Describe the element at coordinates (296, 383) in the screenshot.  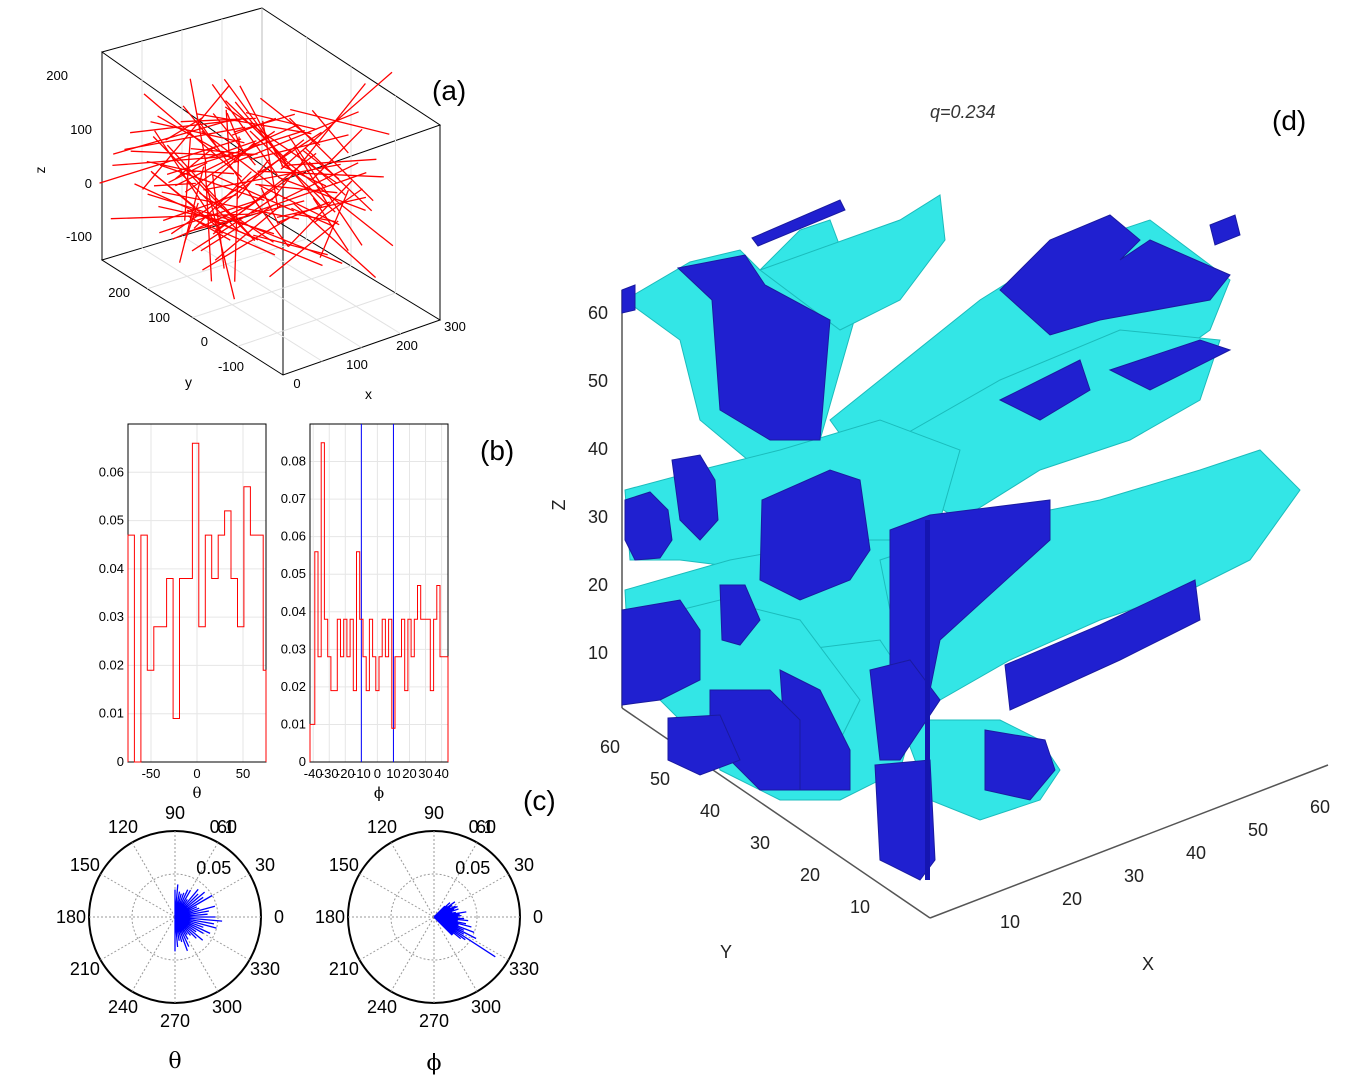
I see `chart-a-x-tick: 0` at that location.